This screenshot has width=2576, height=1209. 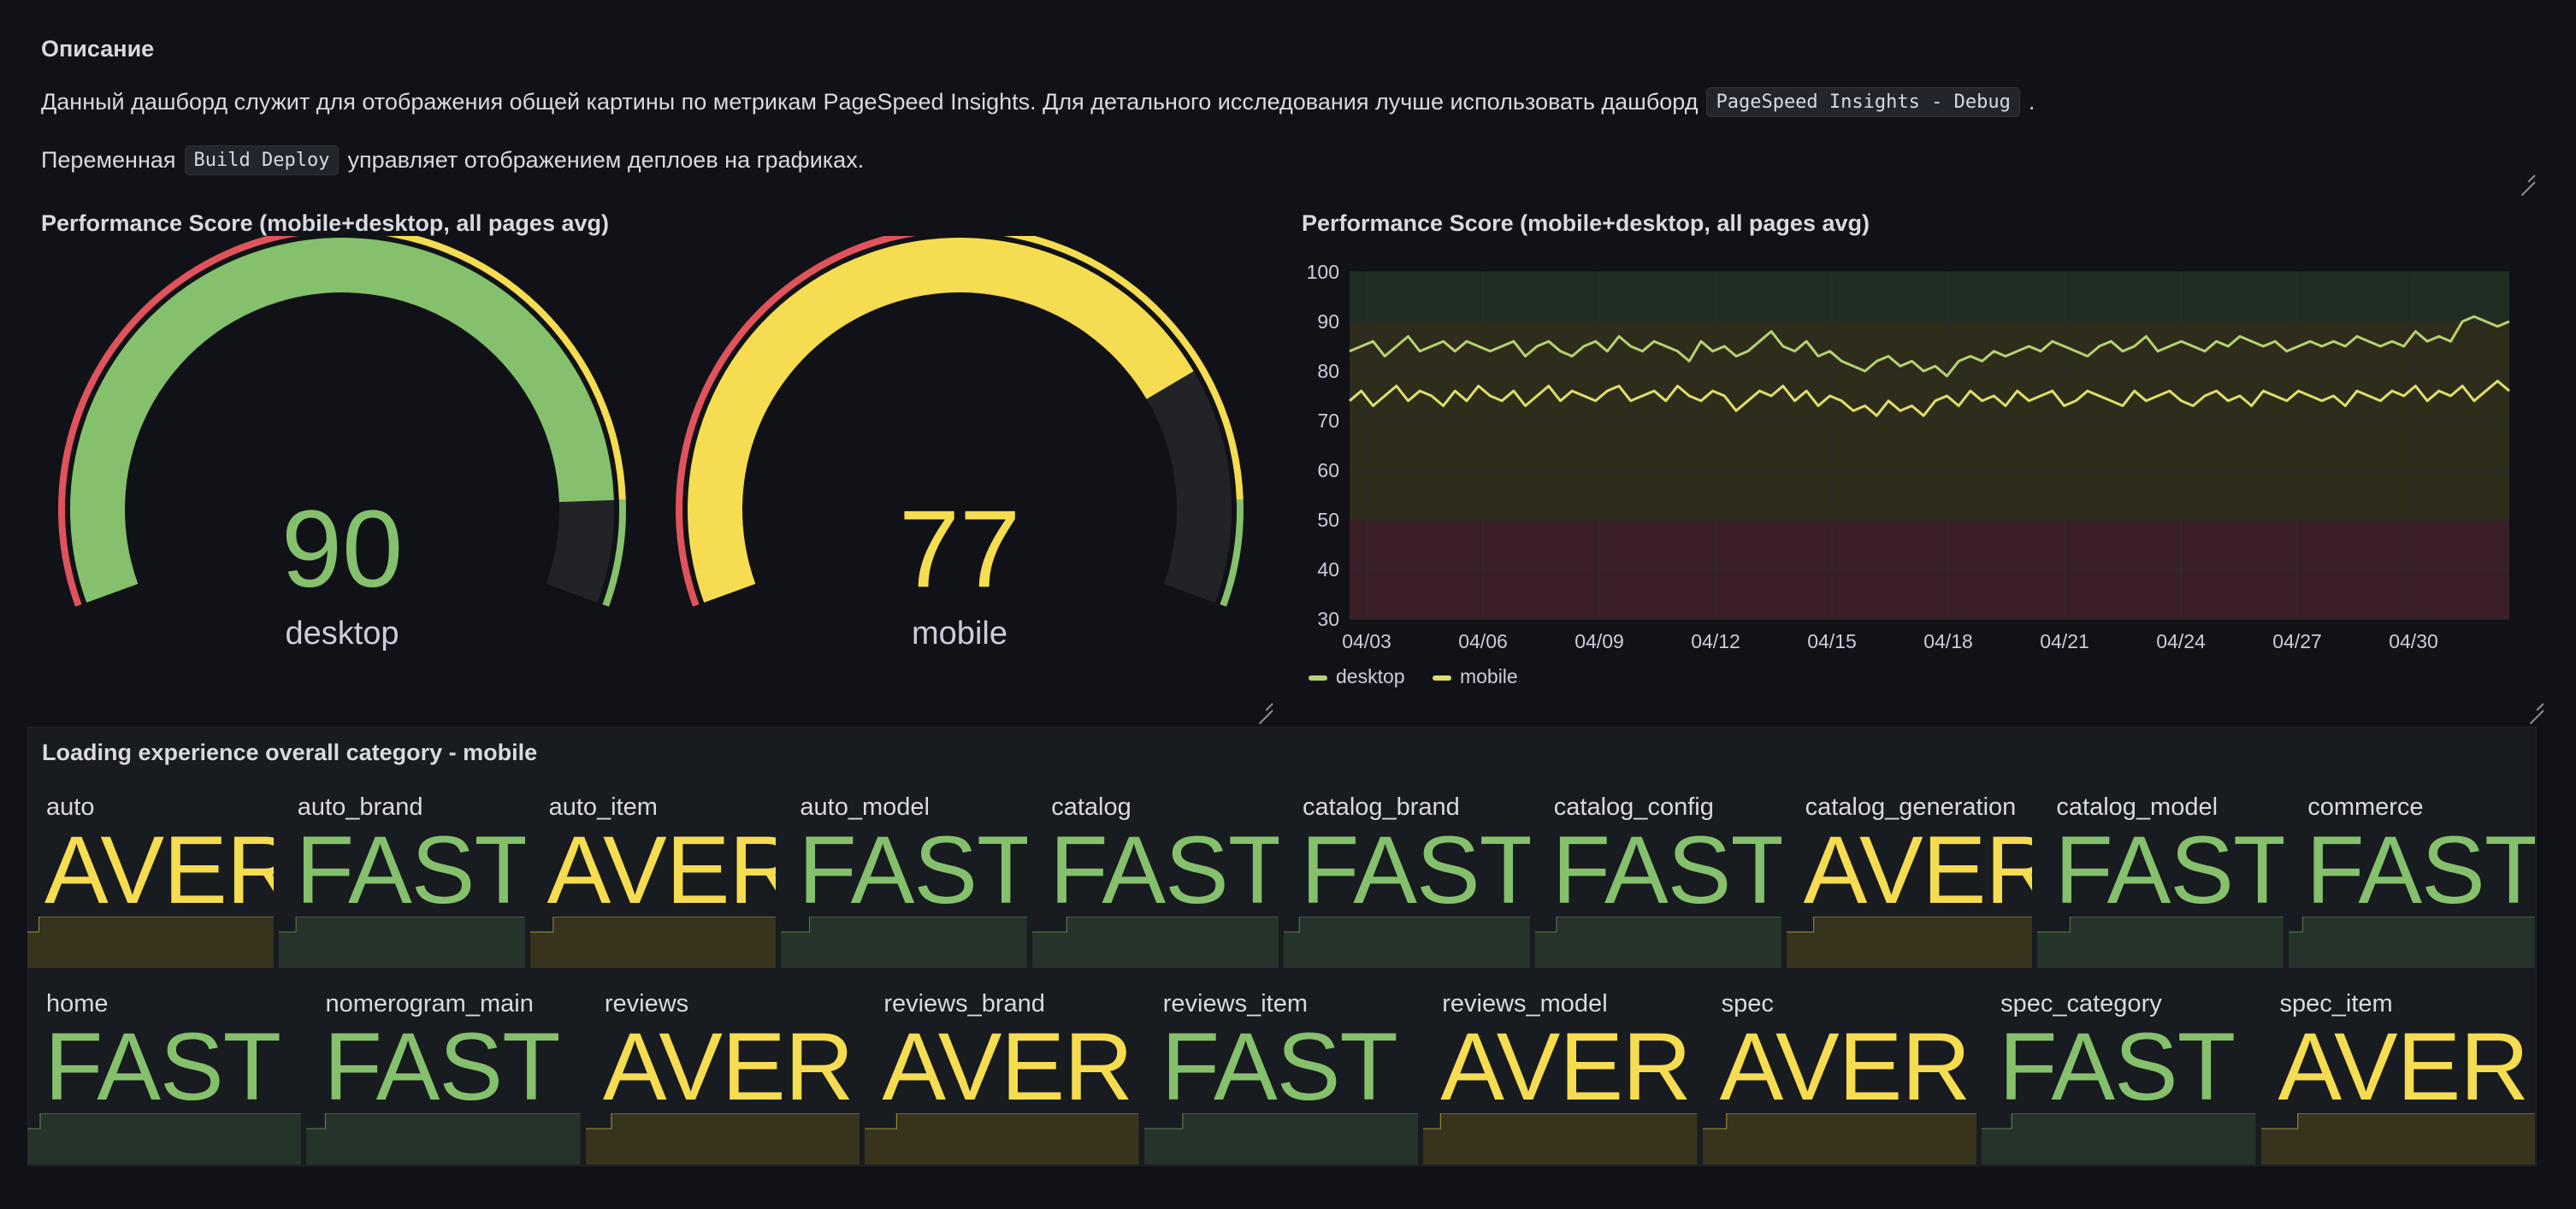 What do you see at coordinates (150, 875) in the screenshot?
I see `stat-cell-auto: auto AVER` at bounding box center [150, 875].